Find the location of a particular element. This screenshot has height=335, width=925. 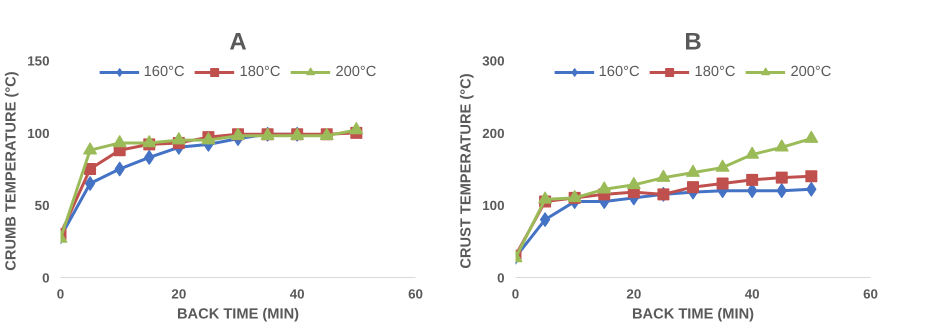

y-tick-label: 300 is located at coordinates (493, 61).